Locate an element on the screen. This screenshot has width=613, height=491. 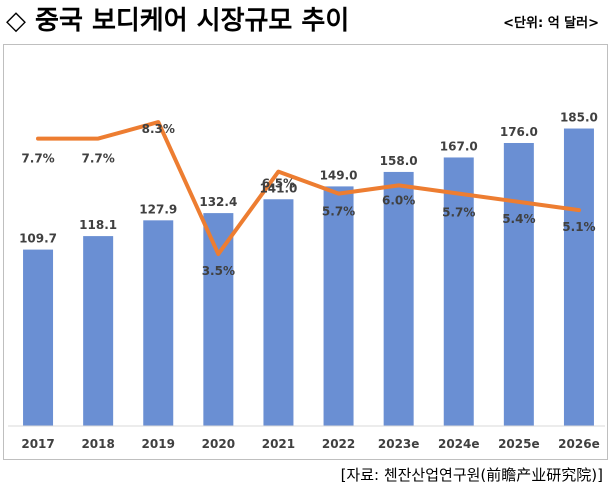
bar-2019 is located at coordinates (158, 323).